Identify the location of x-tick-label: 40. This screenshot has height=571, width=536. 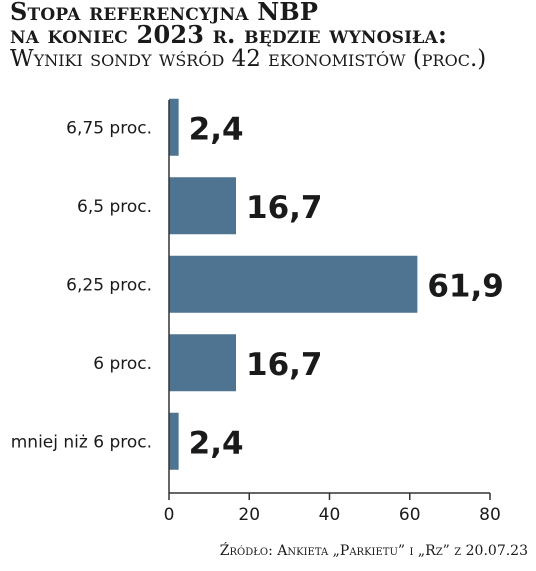
(330, 515).